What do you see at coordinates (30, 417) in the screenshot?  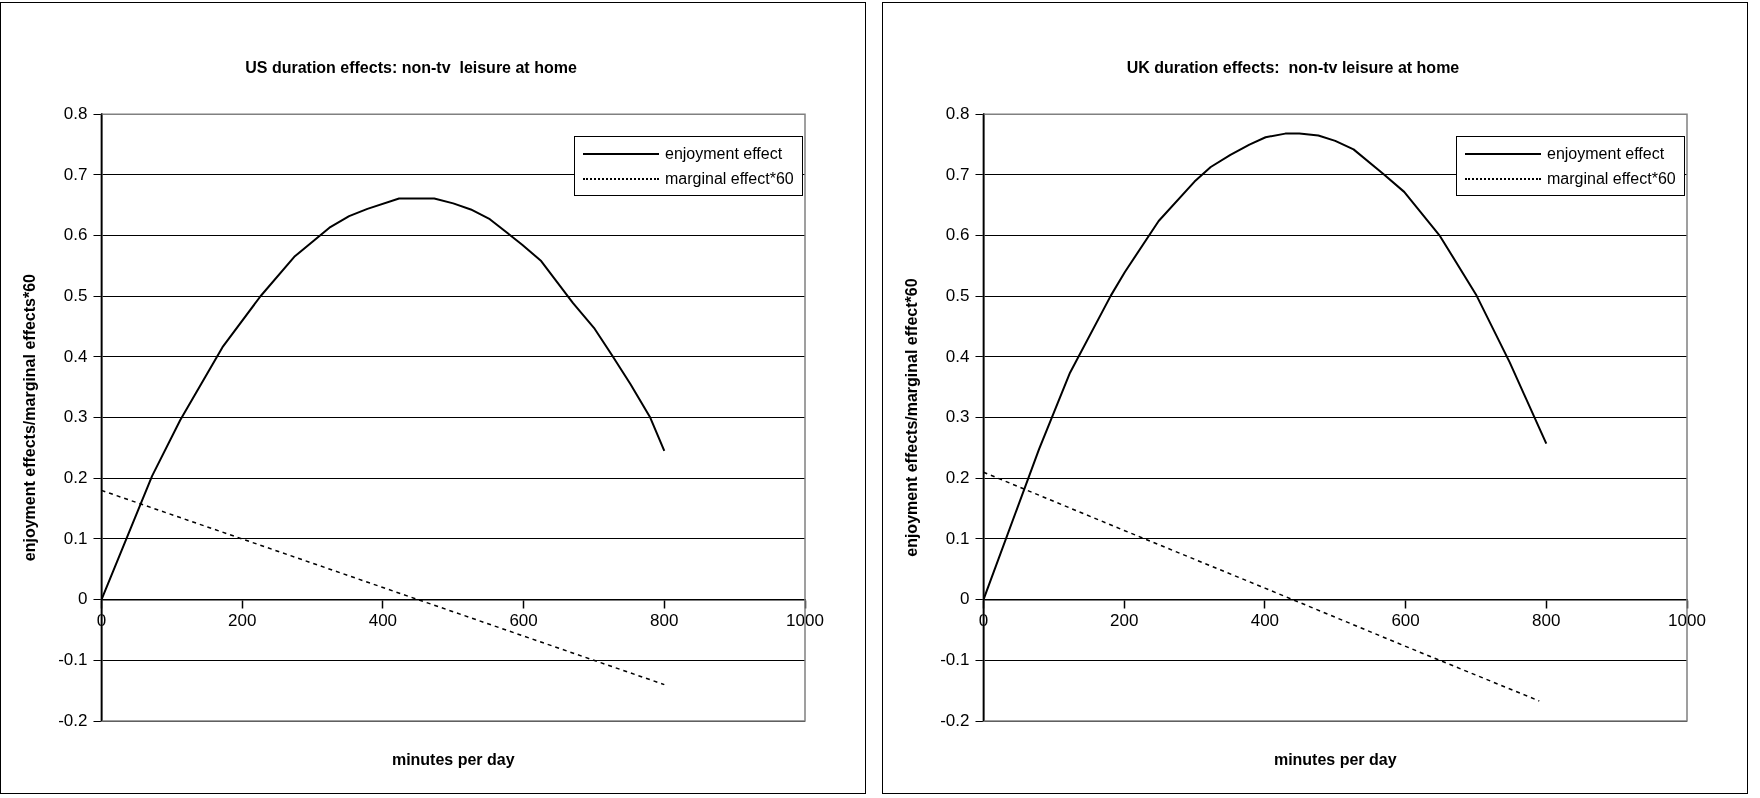 I see `y-axis-title: enjoyment effects/marginal effects*60` at bounding box center [30, 417].